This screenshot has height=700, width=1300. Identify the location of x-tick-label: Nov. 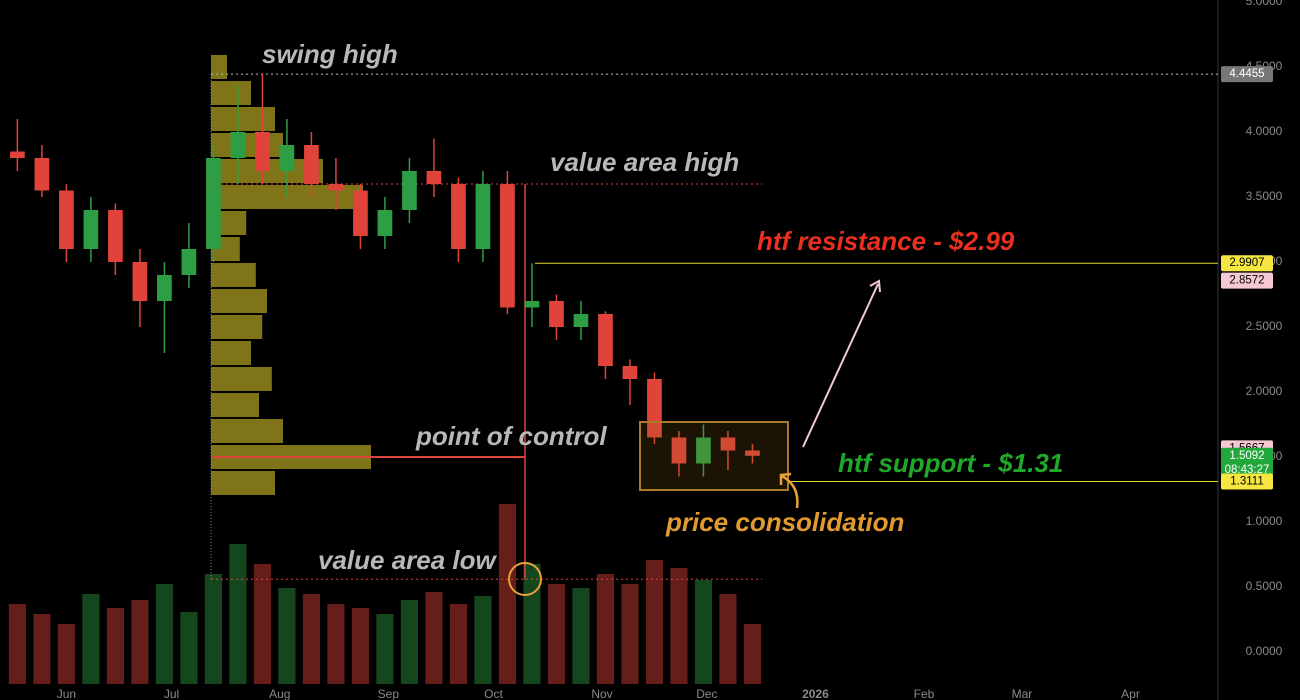
(601, 693).